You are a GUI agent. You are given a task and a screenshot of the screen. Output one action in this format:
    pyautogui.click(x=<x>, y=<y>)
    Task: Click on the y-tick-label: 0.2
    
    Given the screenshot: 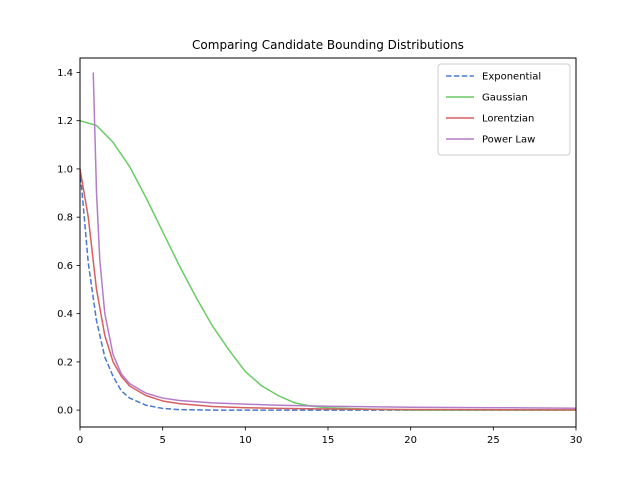 What is the action you would take?
    pyautogui.click(x=65, y=362)
    